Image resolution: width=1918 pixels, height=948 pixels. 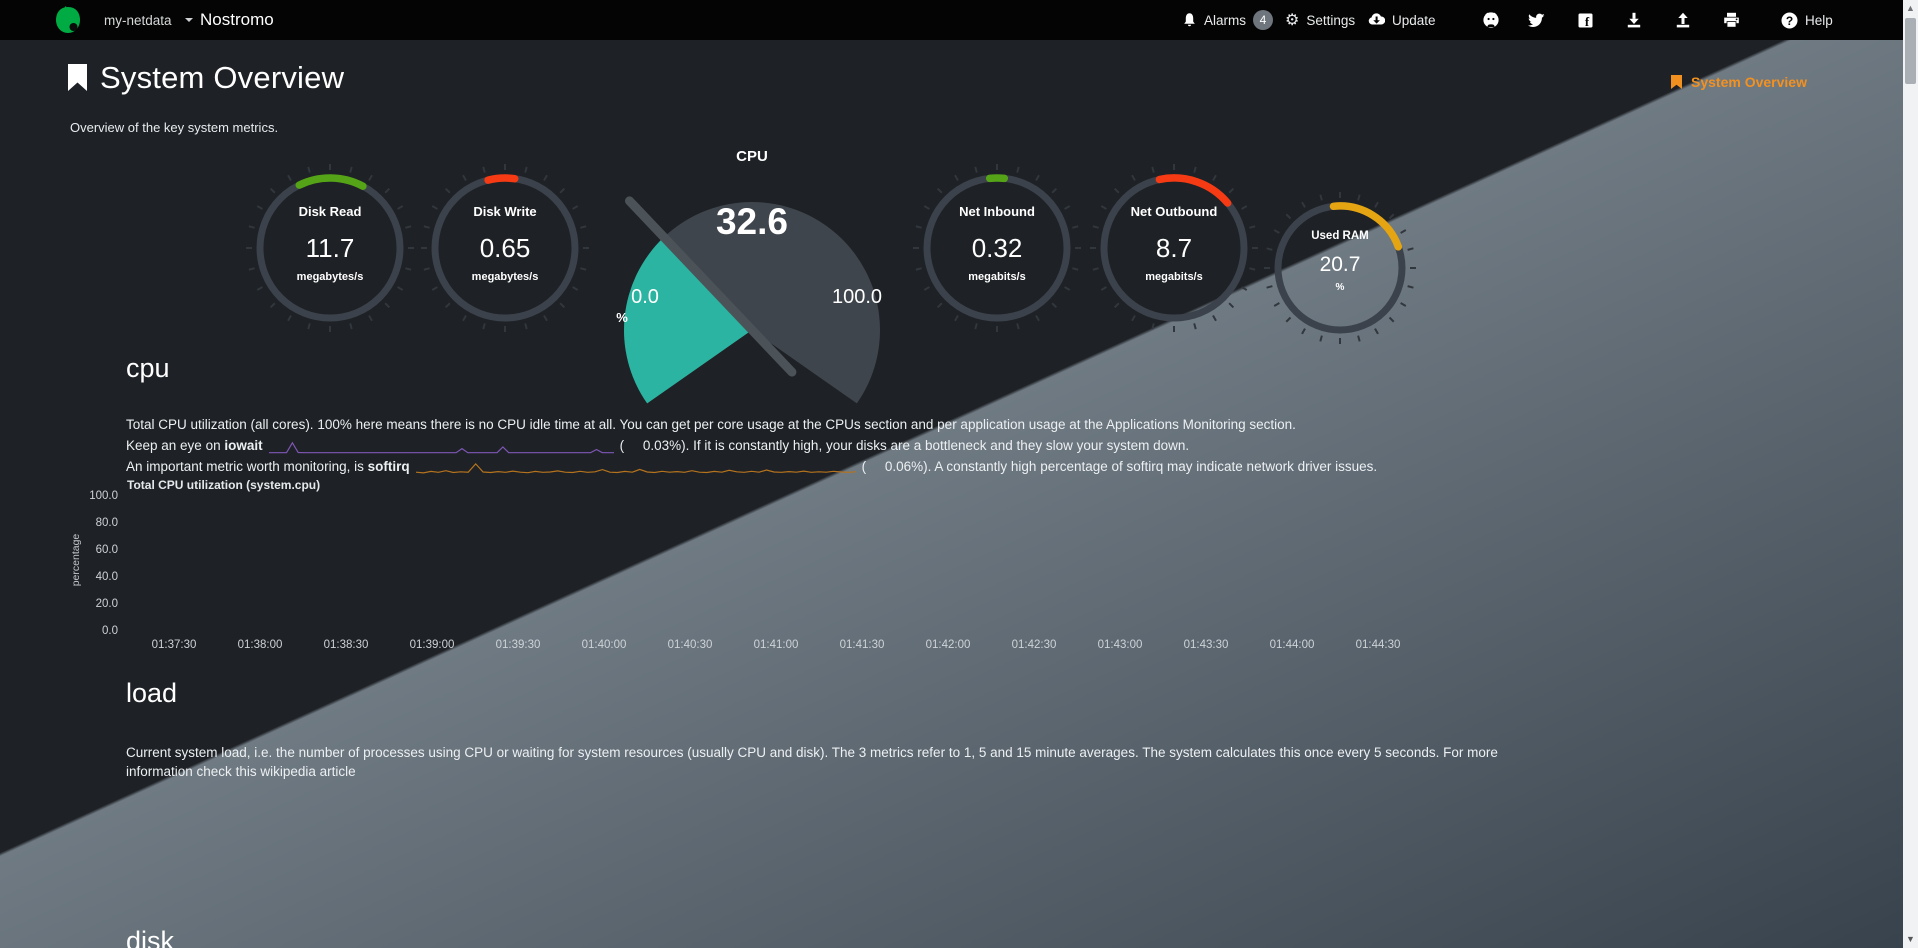 I want to click on print-icon, so click(x=1731, y=20).